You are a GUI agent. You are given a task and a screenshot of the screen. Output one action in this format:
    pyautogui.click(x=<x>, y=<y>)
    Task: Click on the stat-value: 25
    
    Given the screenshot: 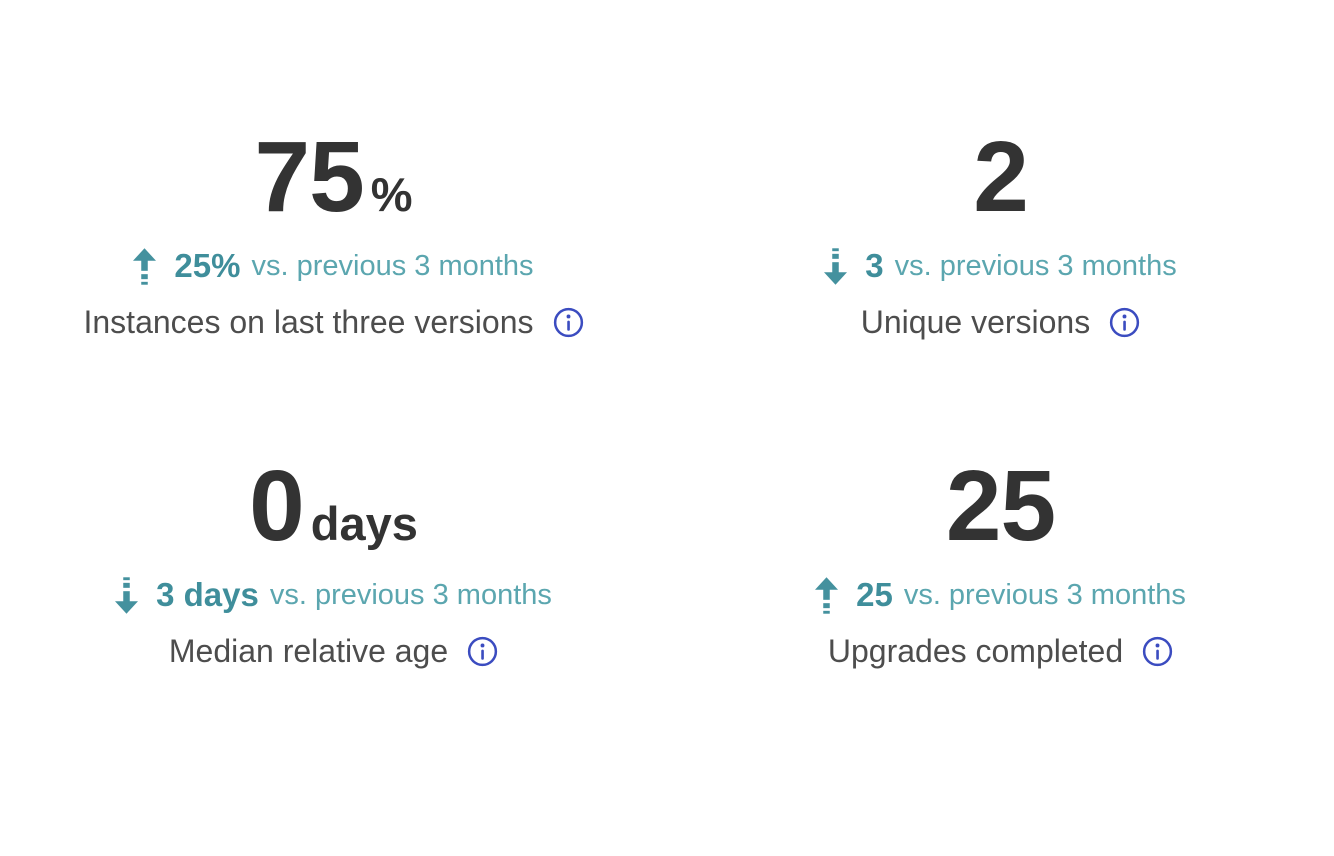 What is the action you would take?
    pyautogui.click(x=1000, y=506)
    